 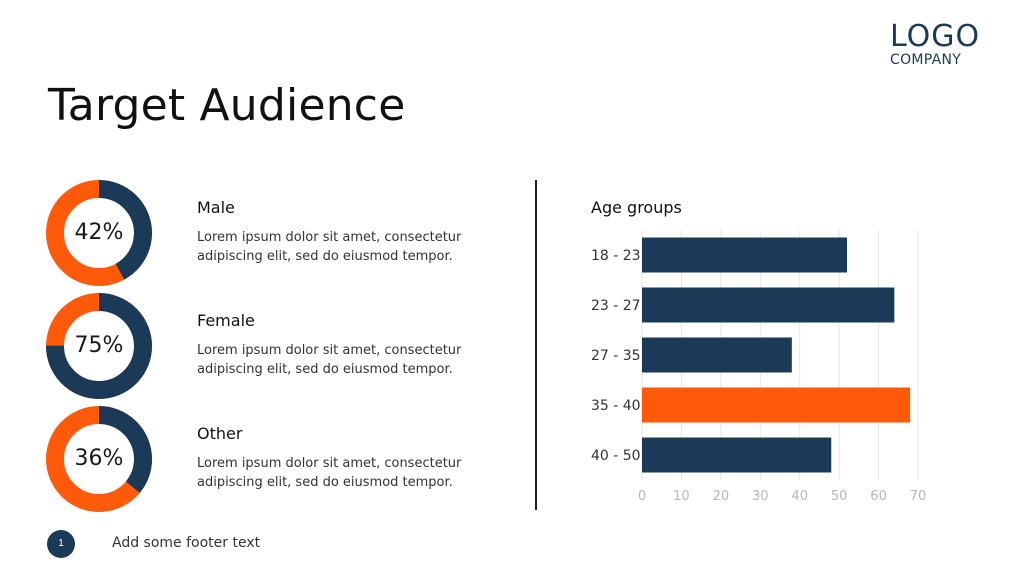 I want to click on y-category-label: 23 - 27, so click(x=616, y=306).